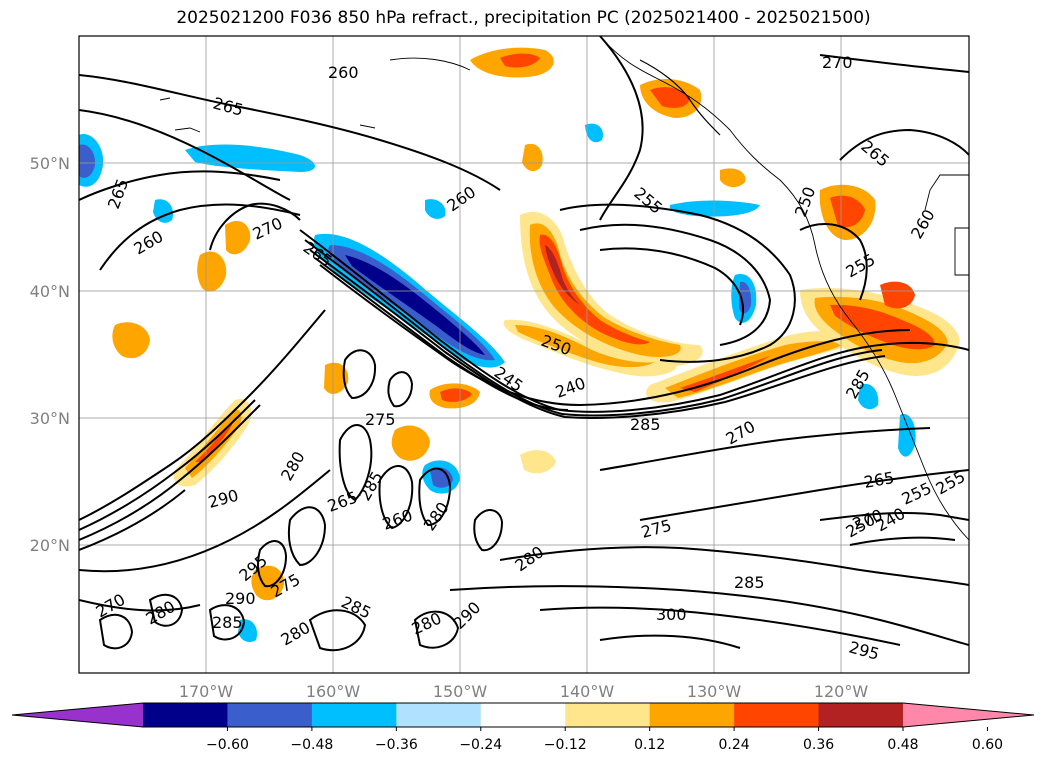  I want to click on contour-label: 260, so click(343, 72).